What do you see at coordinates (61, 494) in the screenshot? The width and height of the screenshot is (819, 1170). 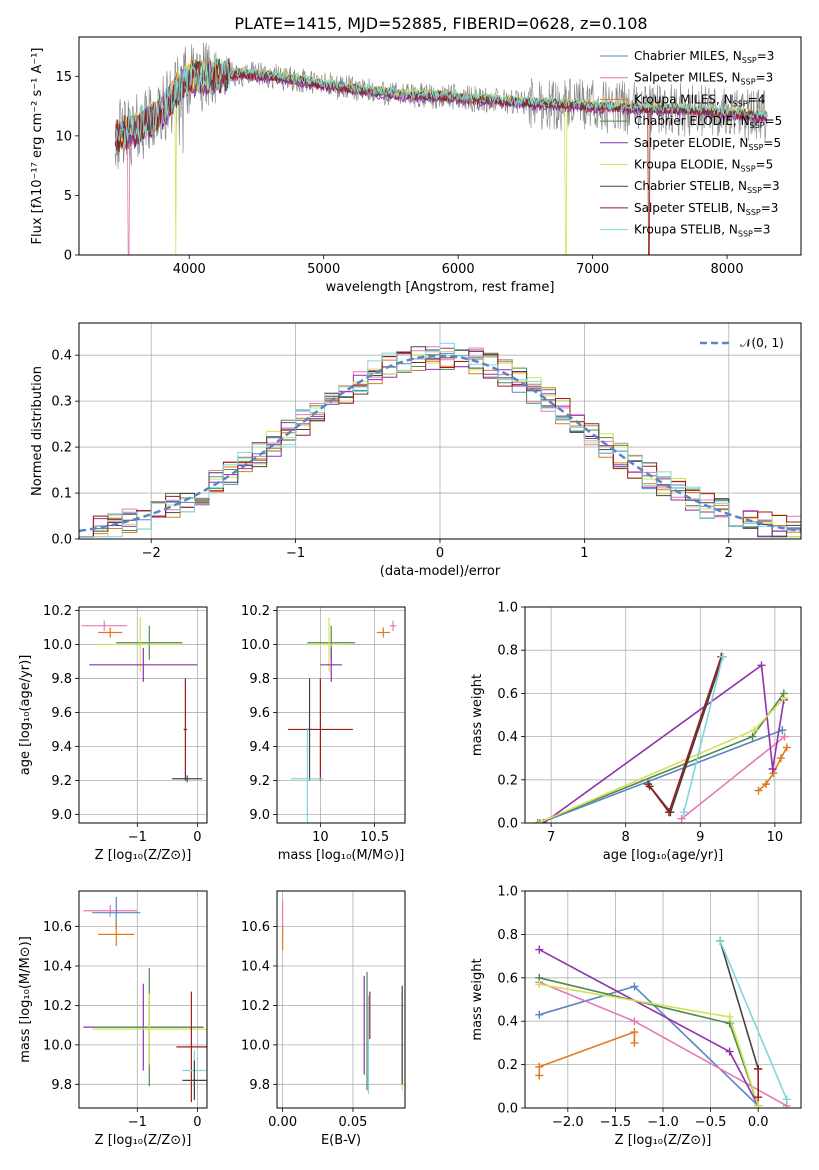 I see `y-tick-label: 0.1` at bounding box center [61, 494].